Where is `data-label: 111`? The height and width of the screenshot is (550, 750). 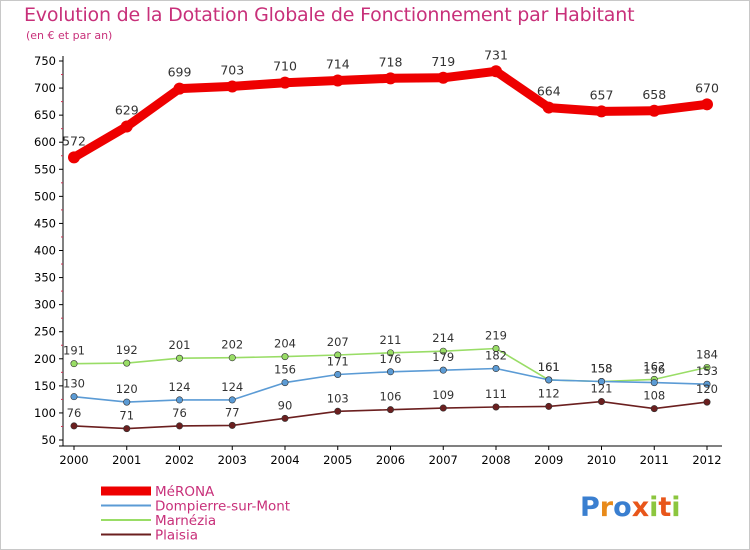 data-label: 111 is located at coordinates (496, 394).